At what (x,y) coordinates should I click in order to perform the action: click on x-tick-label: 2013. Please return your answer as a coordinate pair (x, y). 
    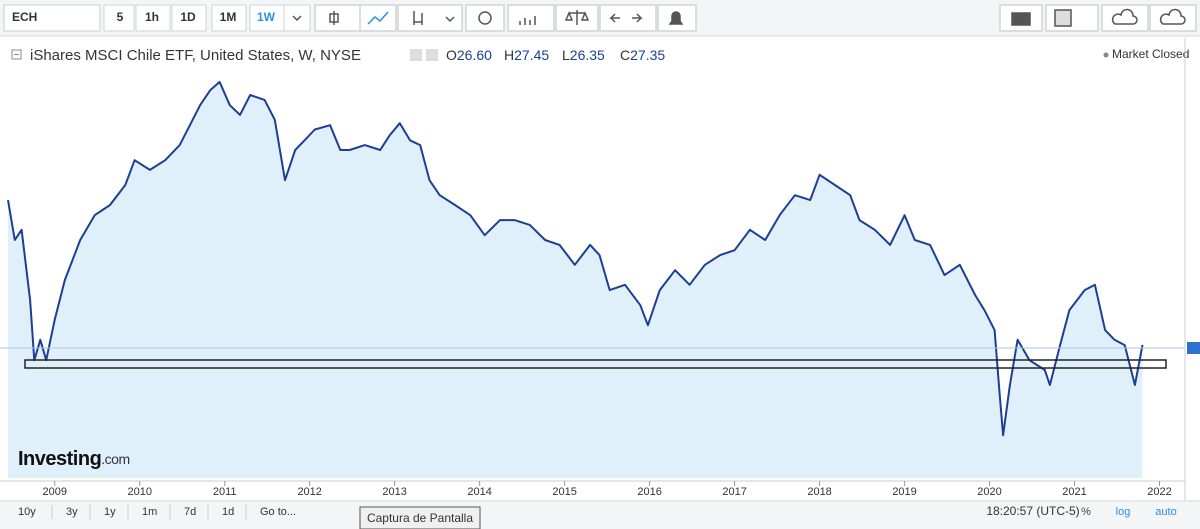
    Looking at the image, I should click on (394, 492).